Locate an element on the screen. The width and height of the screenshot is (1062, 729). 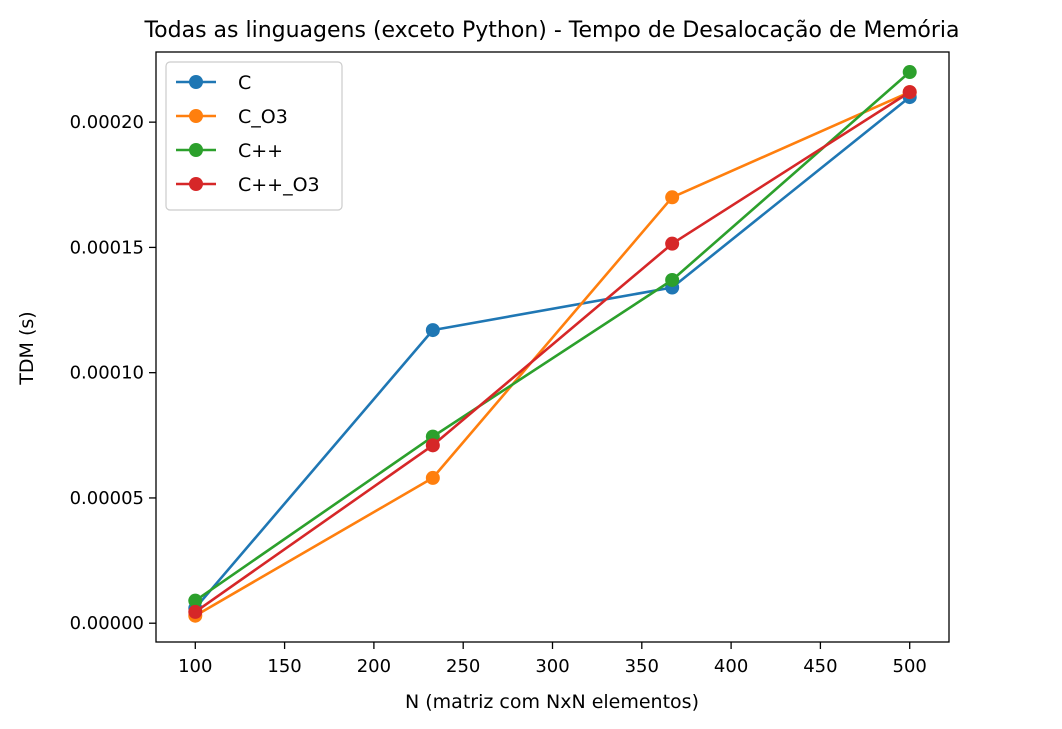
x-tick-label: 250 is located at coordinates (463, 666).